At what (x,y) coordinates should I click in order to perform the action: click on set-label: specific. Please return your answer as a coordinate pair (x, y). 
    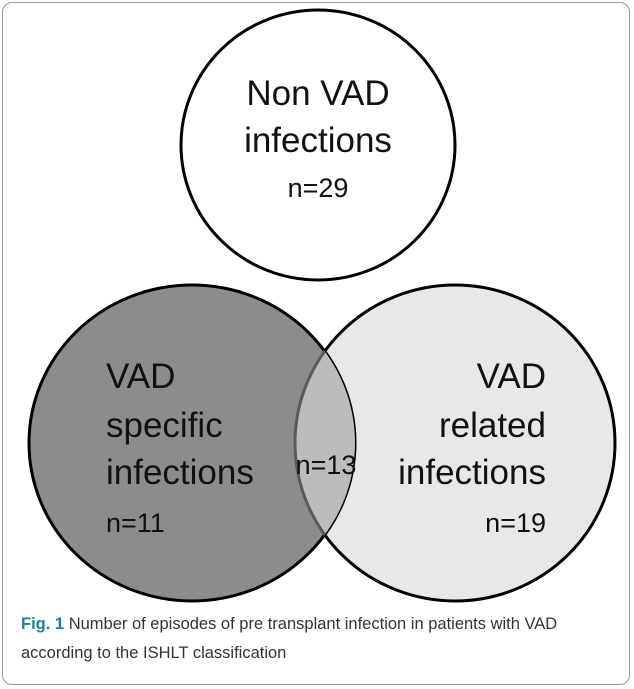
    Looking at the image, I should click on (164, 425).